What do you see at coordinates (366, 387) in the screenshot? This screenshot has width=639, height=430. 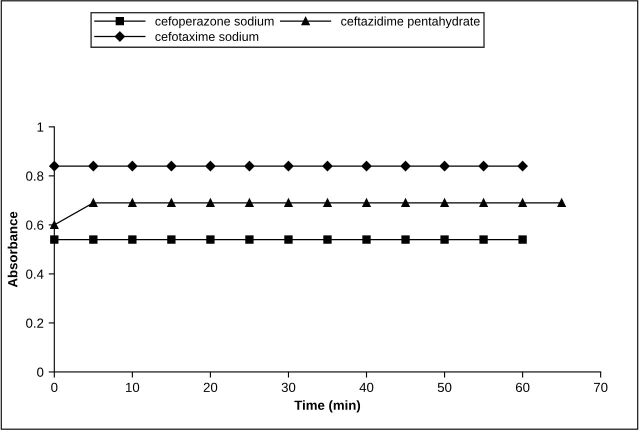 I see `x-tick-label: 40` at bounding box center [366, 387].